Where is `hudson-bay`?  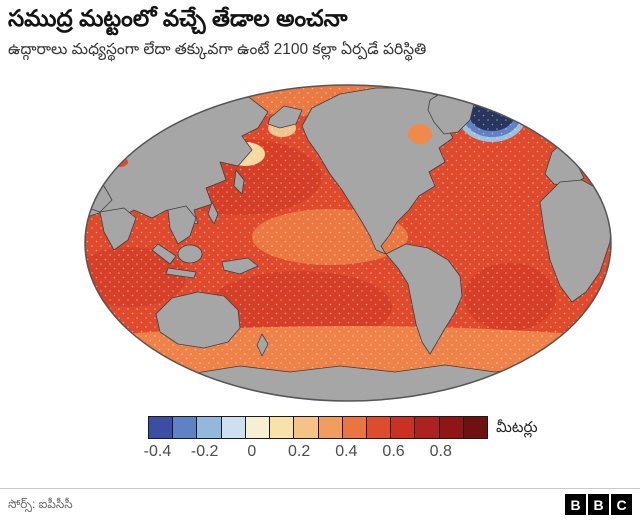 hudson-bay is located at coordinates (420, 134).